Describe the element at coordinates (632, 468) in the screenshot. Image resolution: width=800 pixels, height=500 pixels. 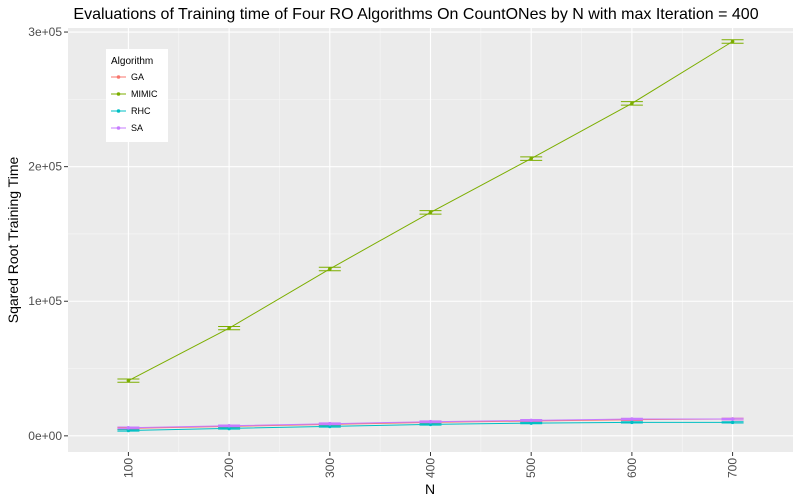
I see `x-tick-label: 600` at that location.